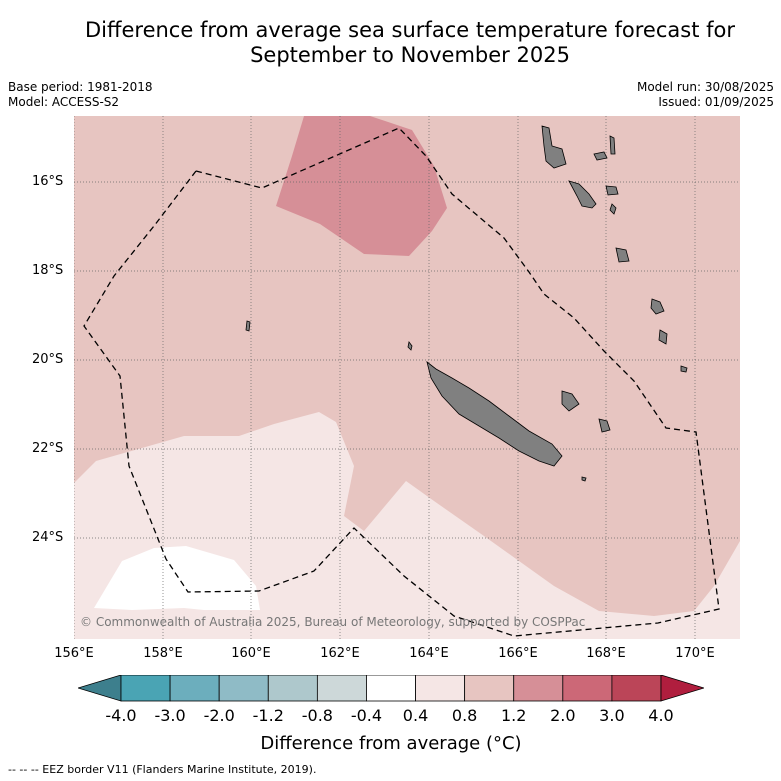 The width and height of the screenshot is (781, 781). What do you see at coordinates (613, 209) in the screenshot?
I see `vanuatu-epi` at bounding box center [613, 209].